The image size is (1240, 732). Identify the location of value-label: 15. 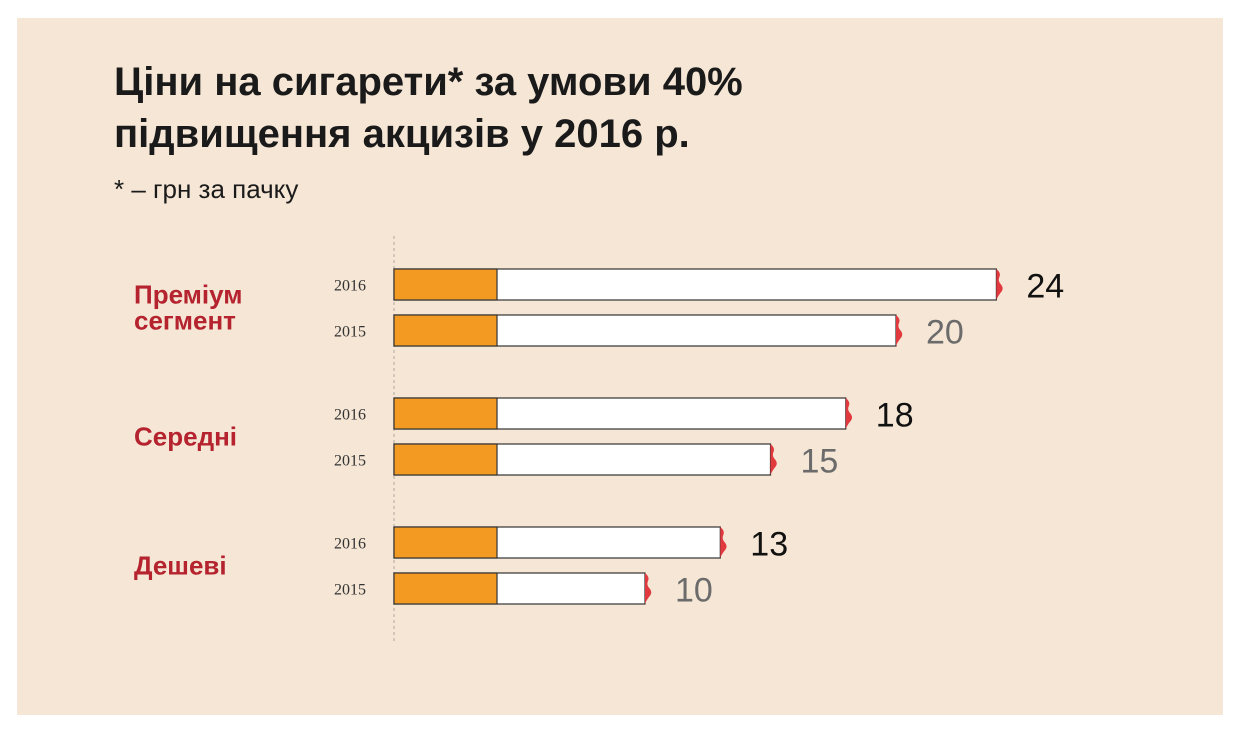
(820, 462).